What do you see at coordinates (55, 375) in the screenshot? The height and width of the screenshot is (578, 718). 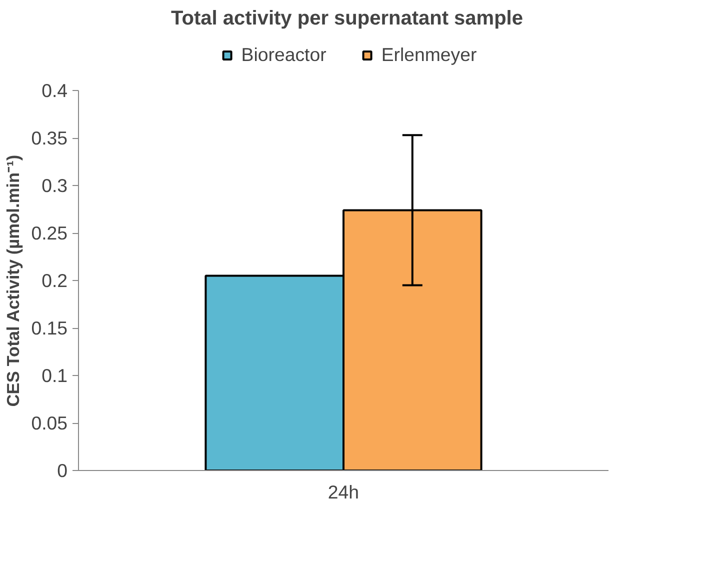 I see `y-tick-label: 0.1` at bounding box center [55, 375].